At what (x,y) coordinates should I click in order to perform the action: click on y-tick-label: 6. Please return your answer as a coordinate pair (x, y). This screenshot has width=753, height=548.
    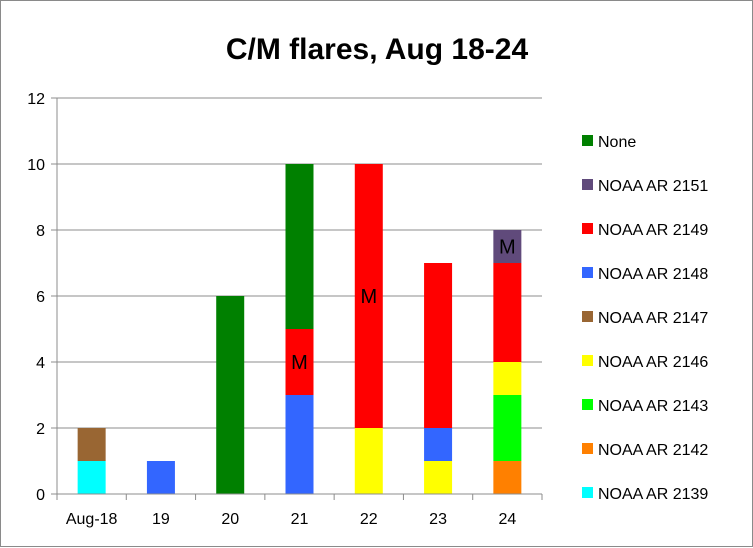
    Looking at the image, I should click on (40, 297).